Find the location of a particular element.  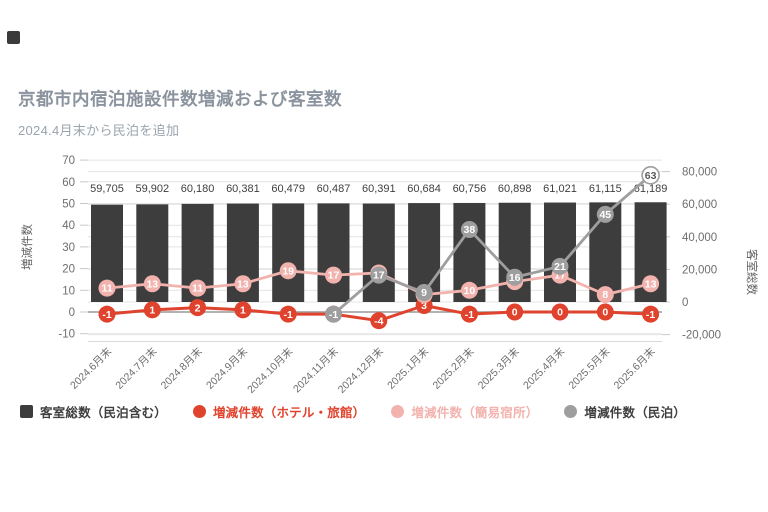

bar-value-label: 59,902 is located at coordinates (152, 189).